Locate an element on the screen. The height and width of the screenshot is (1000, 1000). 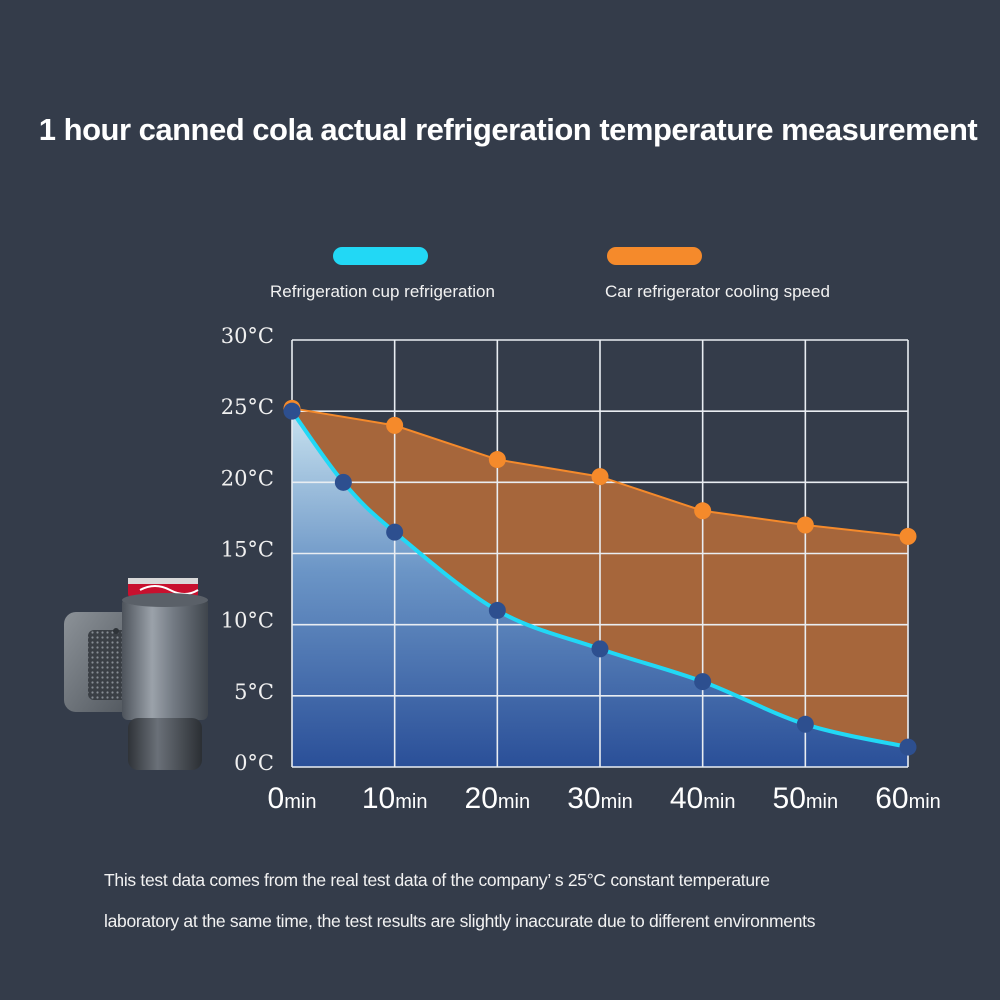
product-illustration is located at coordinates (136, 674).